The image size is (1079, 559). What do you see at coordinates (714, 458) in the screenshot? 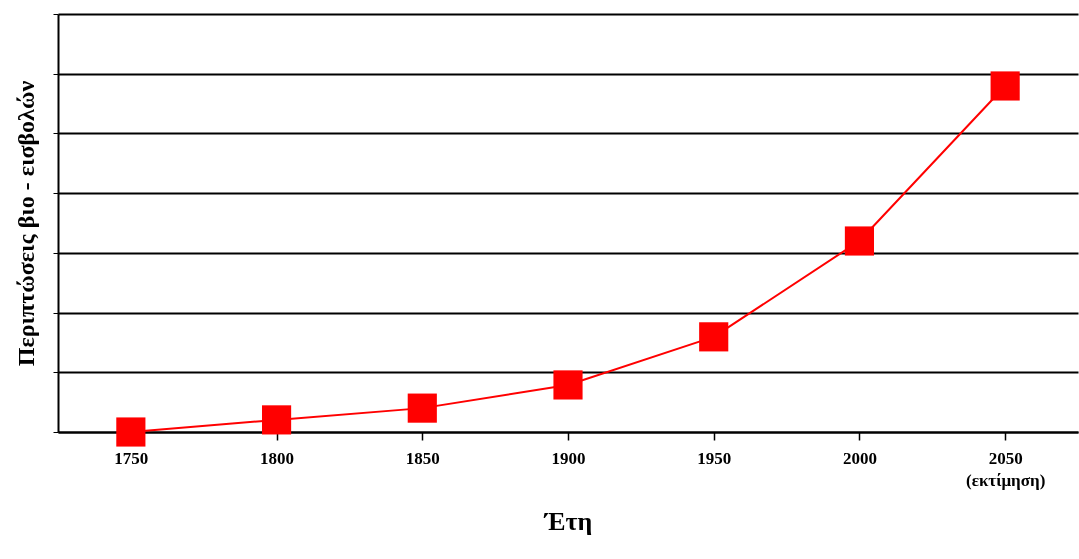
I see `x-tick-label: 1950` at bounding box center [714, 458].